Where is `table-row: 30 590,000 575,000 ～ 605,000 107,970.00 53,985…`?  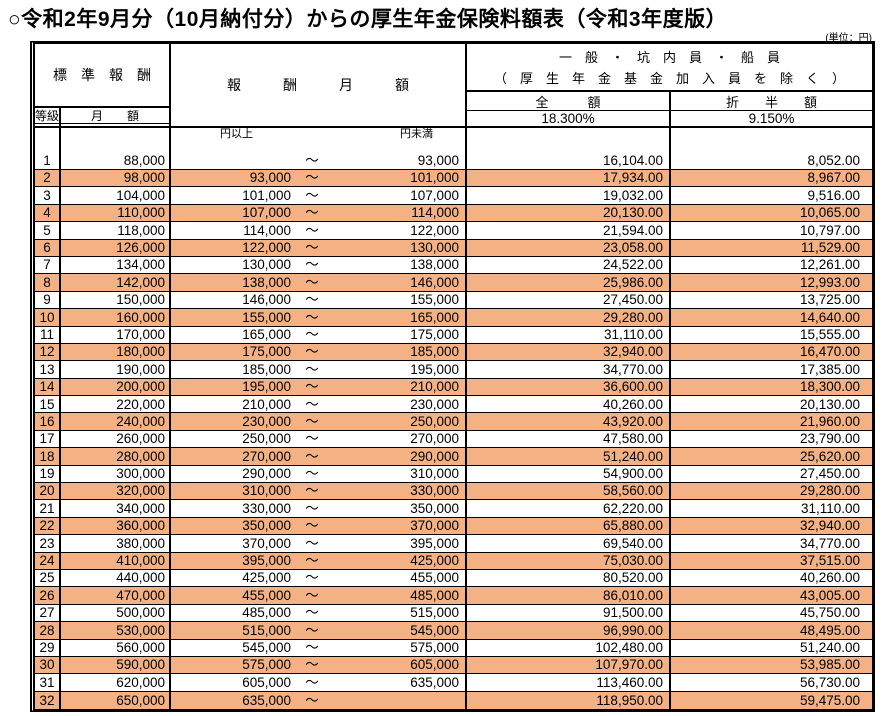 table-row: 30 590,000 575,000 ～ 605,000 107,970.00 53,985… is located at coordinates (453, 665).